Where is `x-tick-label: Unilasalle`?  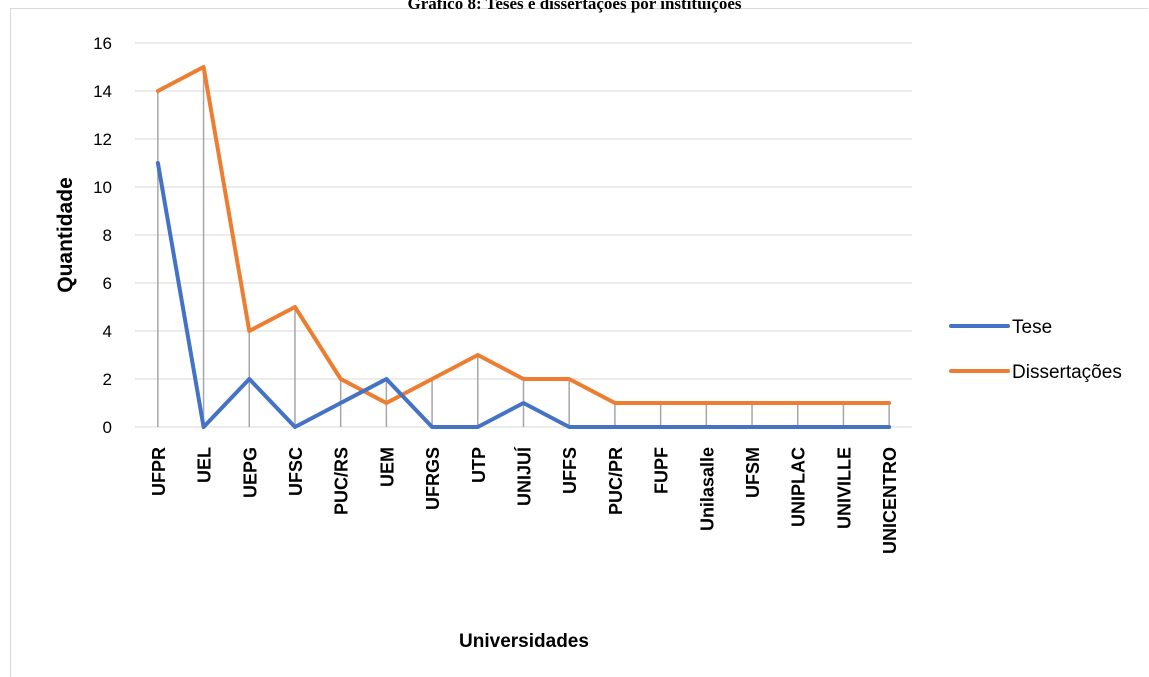
x-tick-label: Unilasalle is located at coordinates (707, 489).